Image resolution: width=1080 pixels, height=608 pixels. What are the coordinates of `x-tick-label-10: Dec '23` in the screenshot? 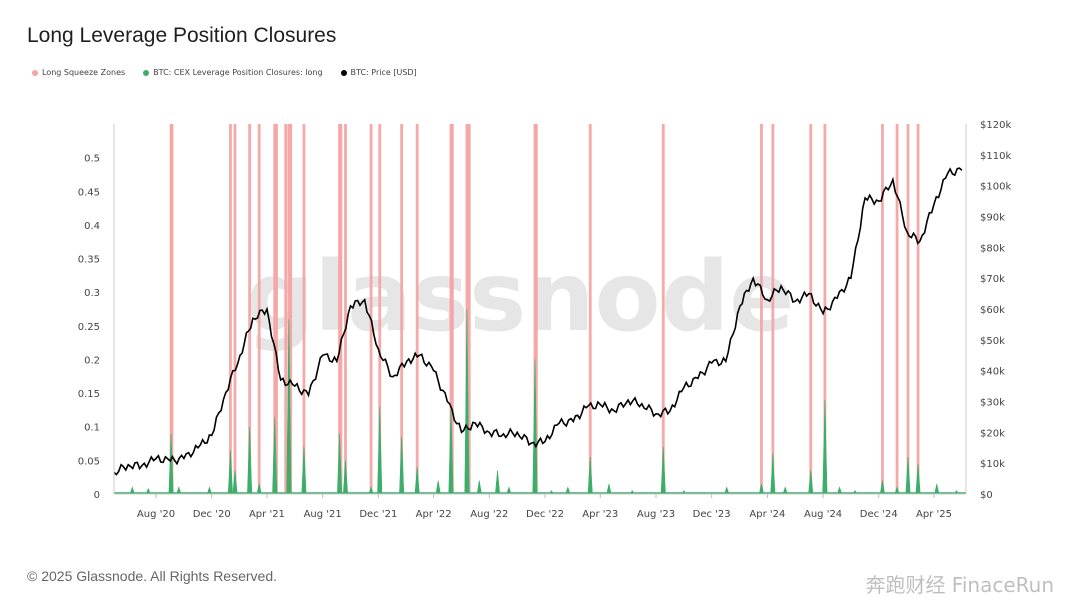 It's located at (712, 514).